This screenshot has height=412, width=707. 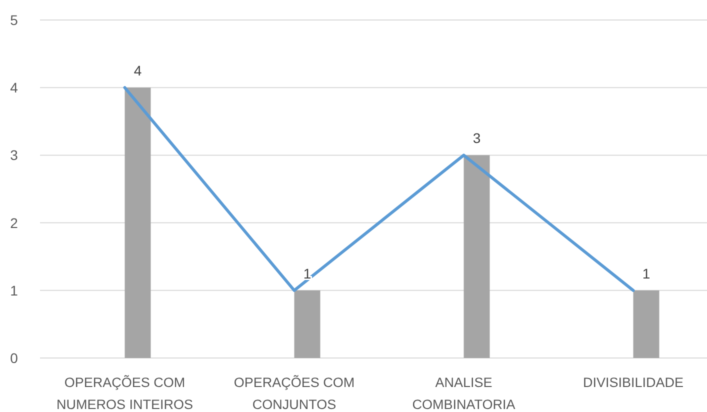 What do you see at coordinates (633, 382) in the screenshot?
I see `x-tick-label: DIVISIBILIDADE` at bounding box center [633, 382].